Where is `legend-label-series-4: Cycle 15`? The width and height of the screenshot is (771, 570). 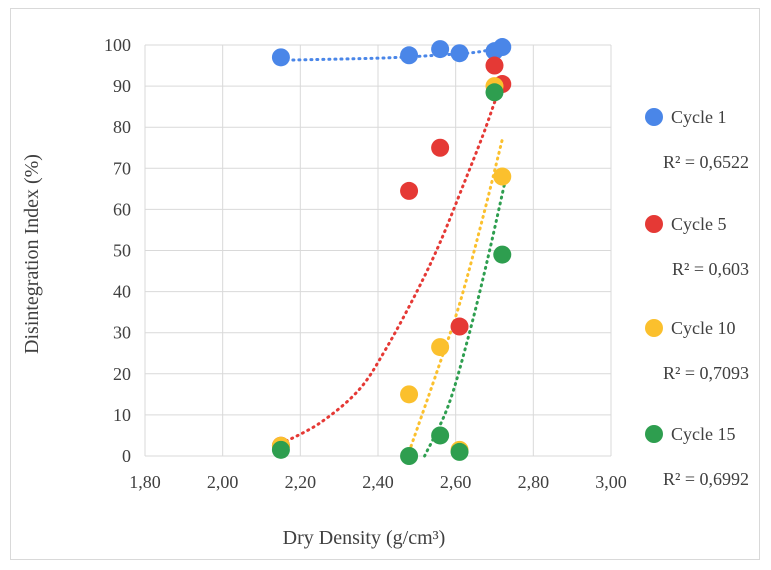 legend-label-series-4: Cycle 15 is located at coordinates (703, 434).